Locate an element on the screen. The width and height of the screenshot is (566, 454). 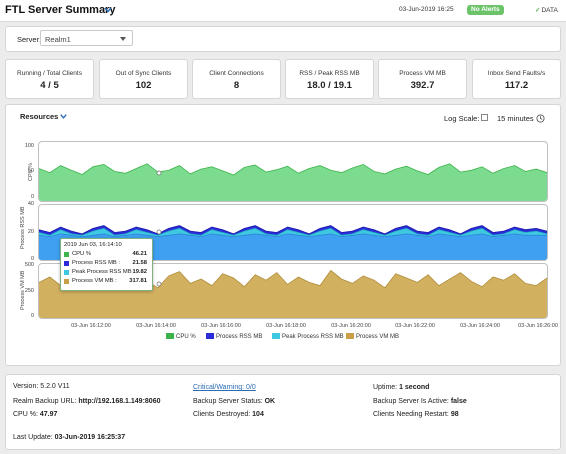
tooltip-series-name: Peak Process RSS MB : is located at coordinates (103, 272).